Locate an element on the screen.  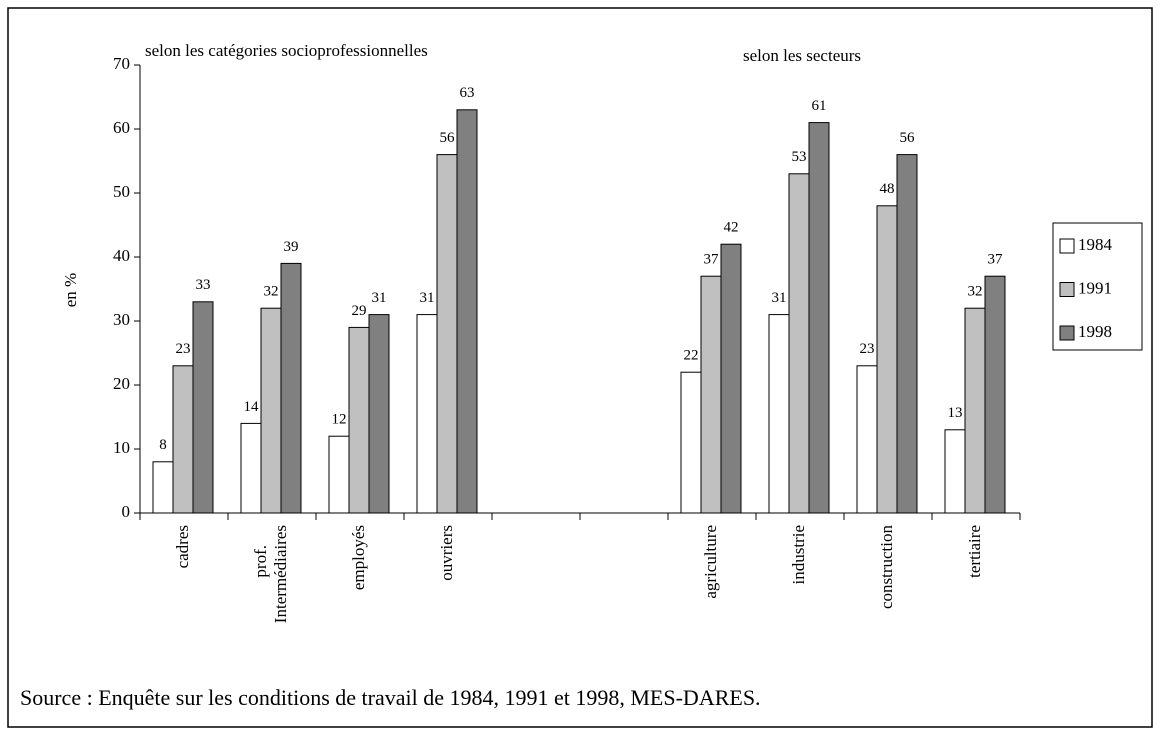
y-tick-label: 60 is located at coordinates (121, 127).